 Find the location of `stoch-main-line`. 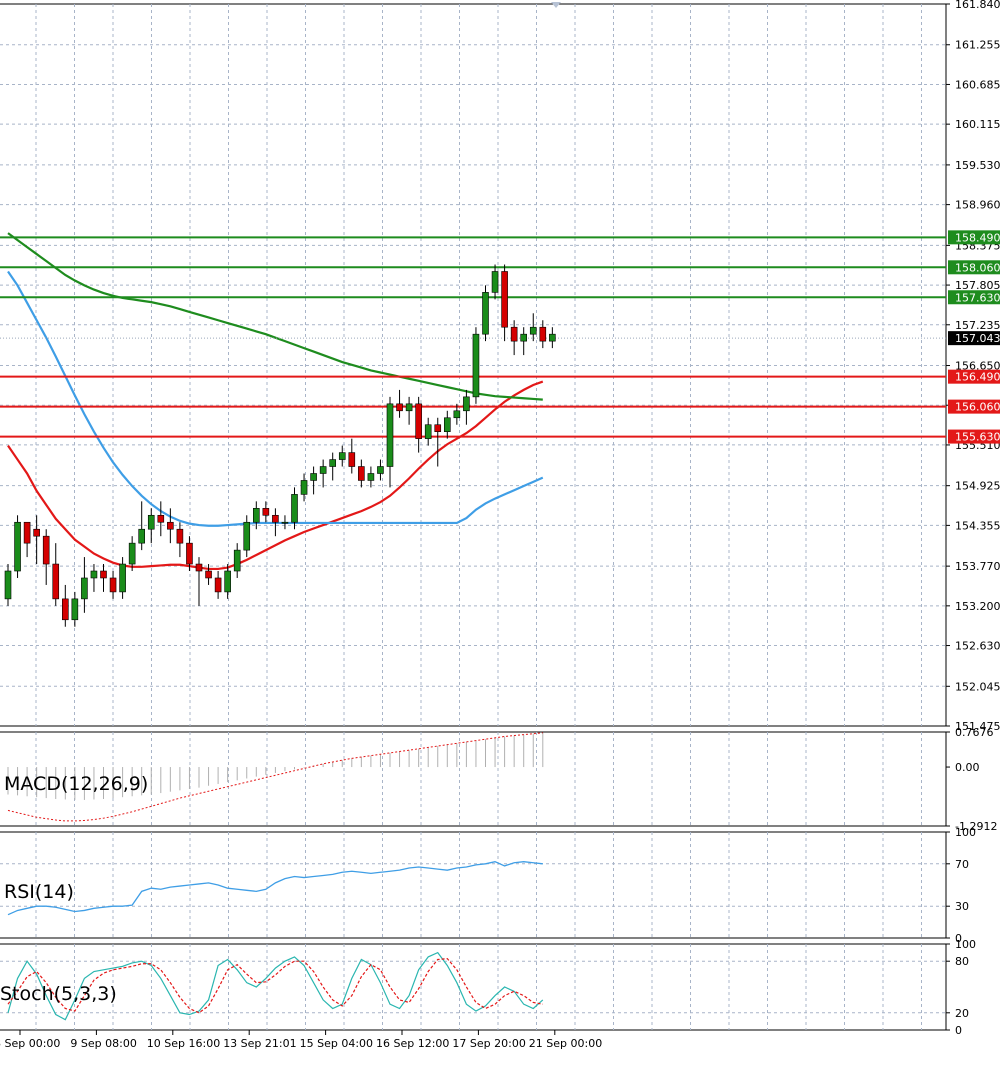

stoch-main-line is located at coordinates (275, 986).